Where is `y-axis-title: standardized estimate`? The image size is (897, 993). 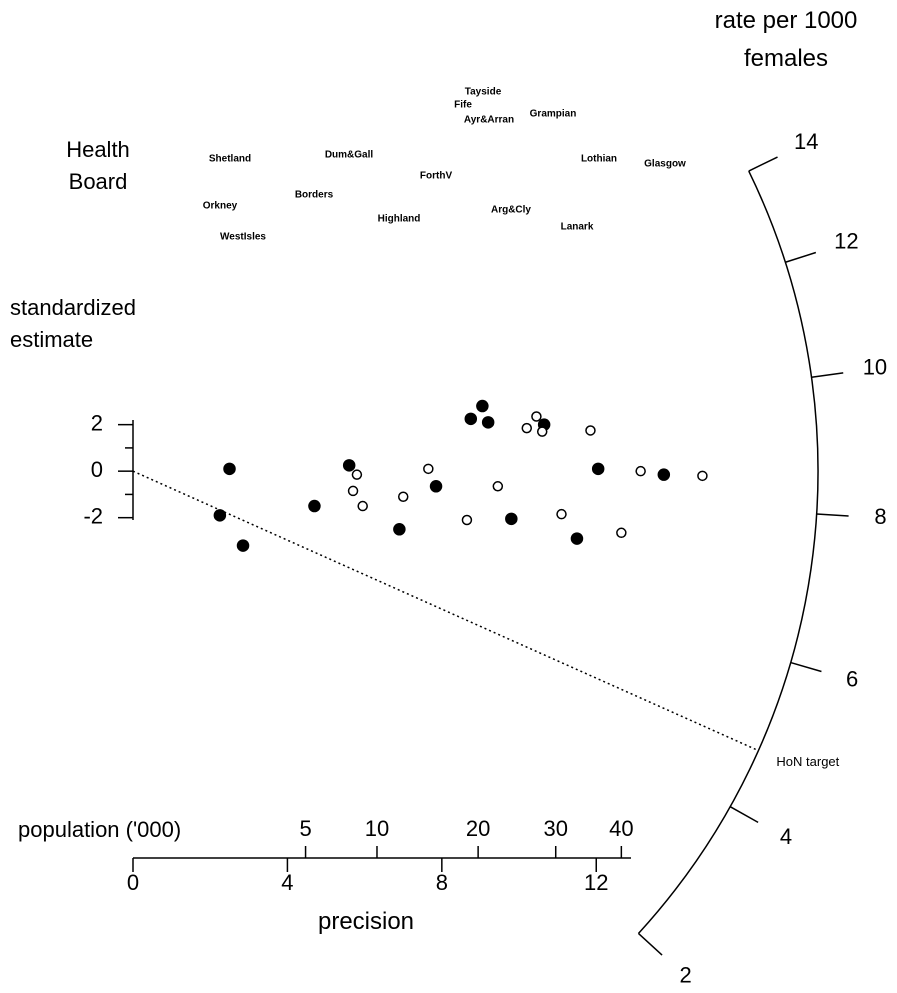
y-axis-title: standardized estimate is located at coordinates (73, 323).